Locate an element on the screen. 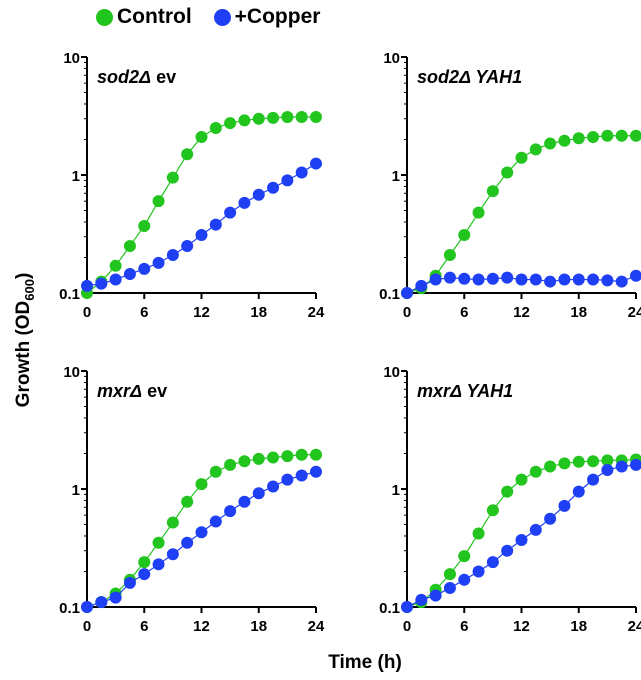 Image resolution: width=641 pixels, height=680 pixels. panel-title-italic: mxrΔ is located at coordinates (119, 391).